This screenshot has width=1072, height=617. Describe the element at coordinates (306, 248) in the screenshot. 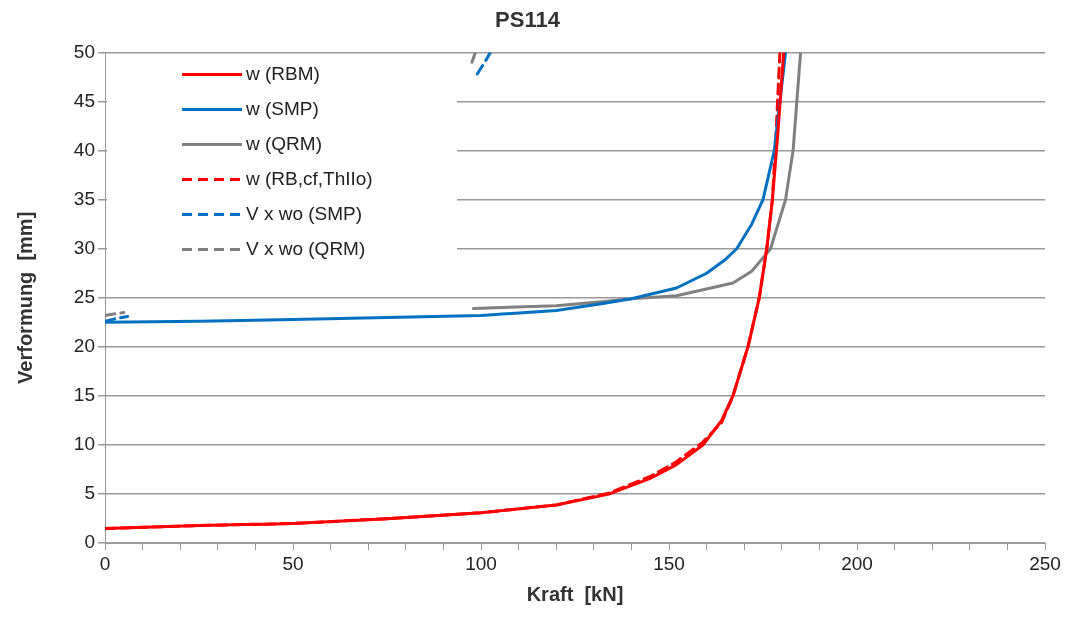

I see `legend-label: V x wo (QRM)` at that location.